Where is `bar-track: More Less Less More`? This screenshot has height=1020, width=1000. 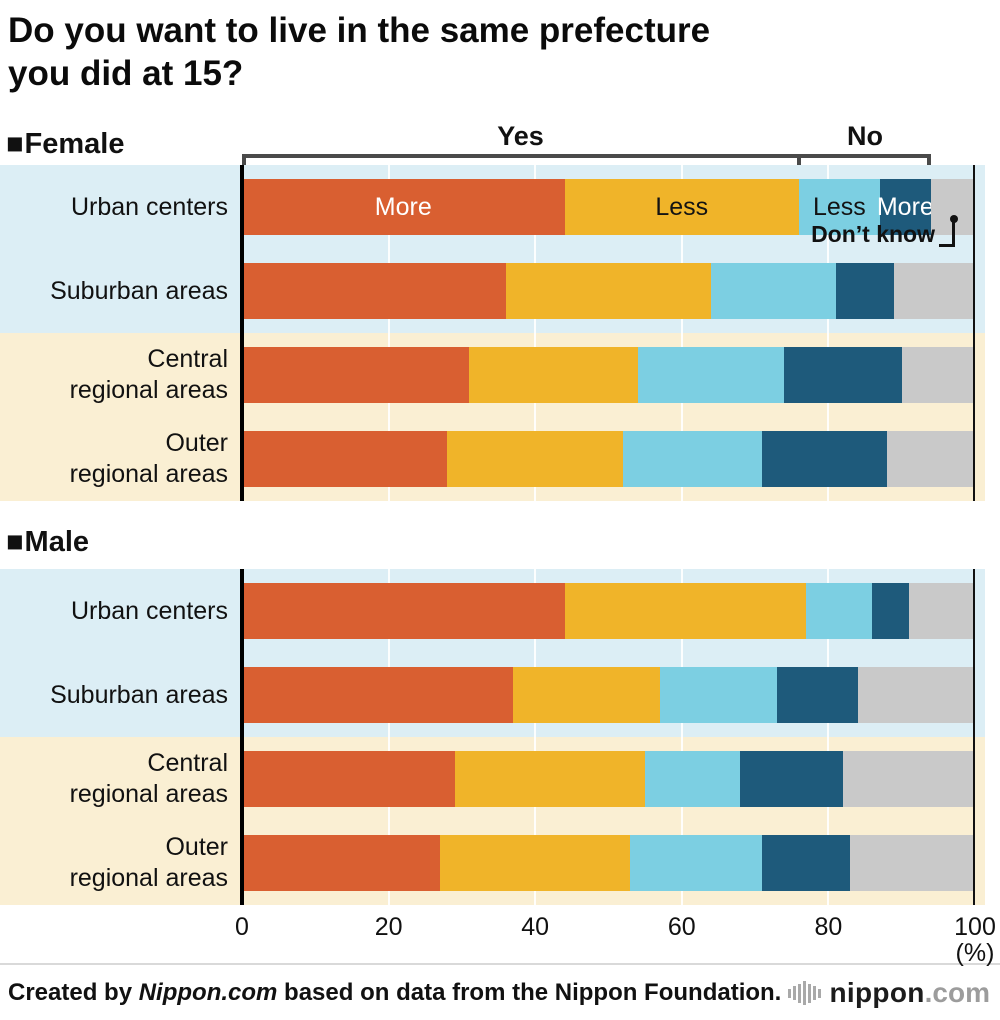
bar-track: More Less Less More is located at coordinates (608, 207).